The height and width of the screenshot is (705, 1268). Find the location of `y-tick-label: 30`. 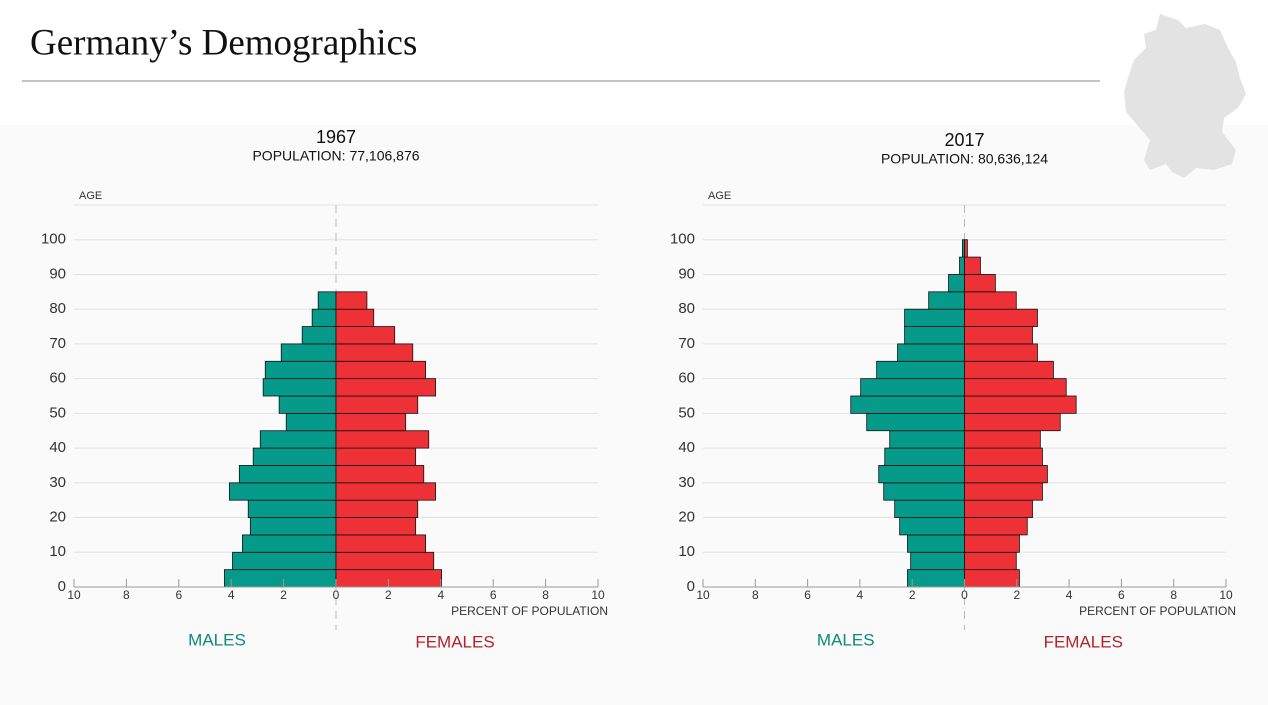

y-tick-label: 30 is located at coordinates (57, 482).